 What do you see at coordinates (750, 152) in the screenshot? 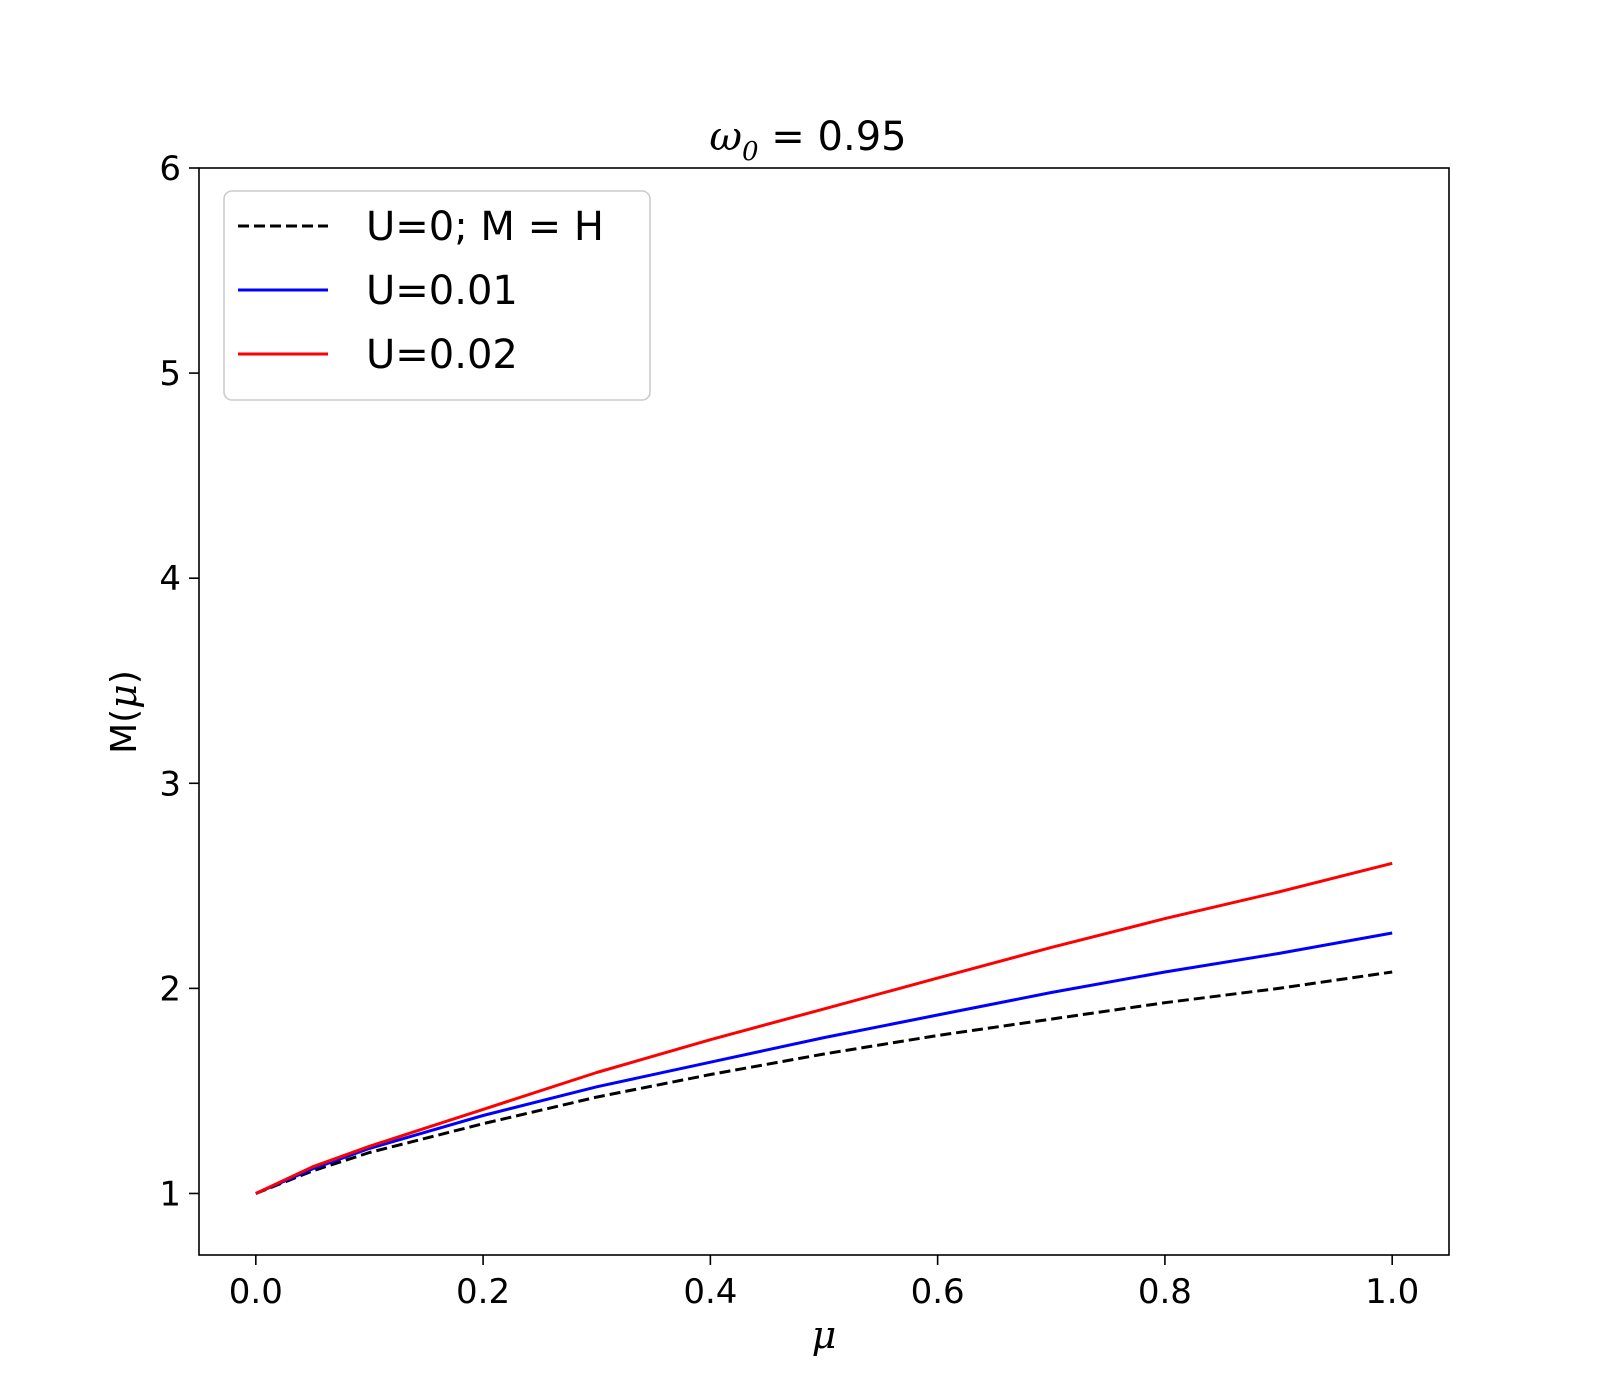
I see `title-subscript: 0` at bounding box center [750, 152].